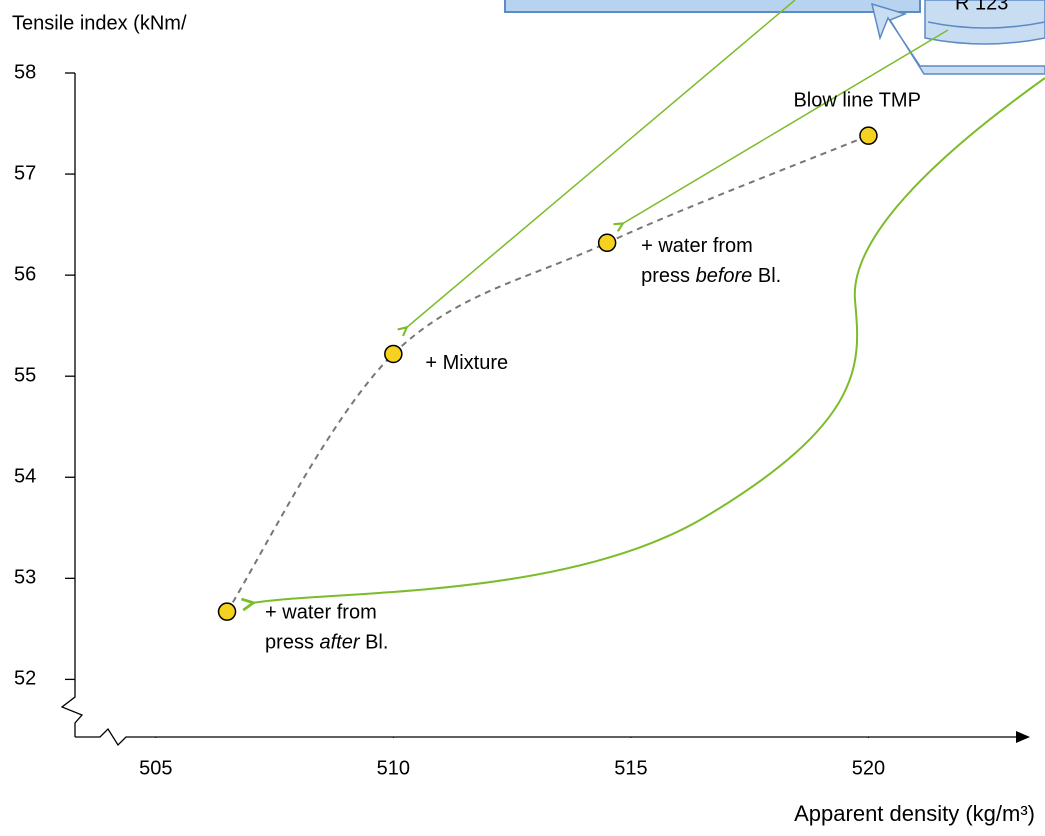 The height and width of the screenshot is (836, 1045). Describe the element at coordinates (393, 768) in the screenshot. I see `x-tick-label: 510` at that location.